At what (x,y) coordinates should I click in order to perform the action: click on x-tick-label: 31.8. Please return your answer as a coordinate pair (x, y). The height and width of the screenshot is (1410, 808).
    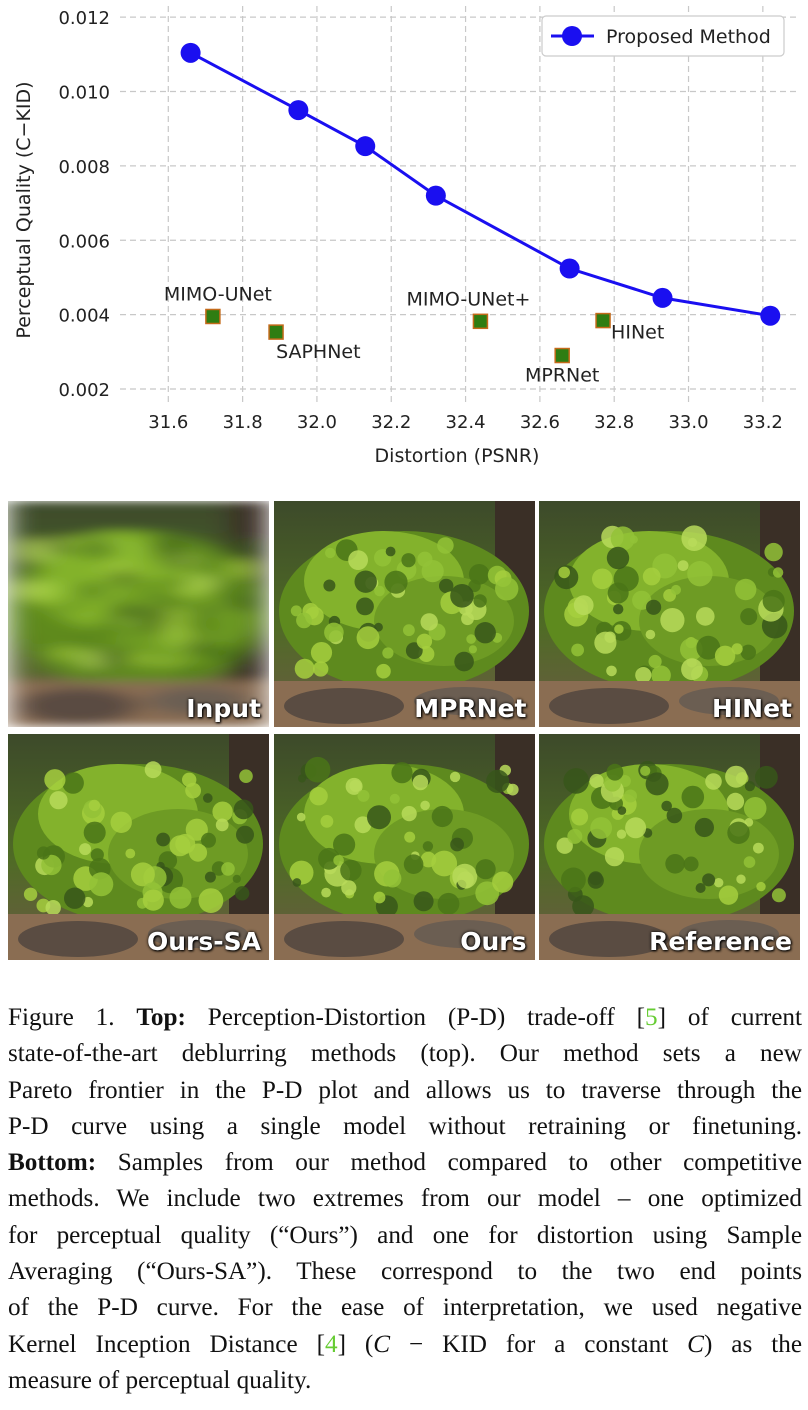
    Looking at the image, I should click on (243, 422).